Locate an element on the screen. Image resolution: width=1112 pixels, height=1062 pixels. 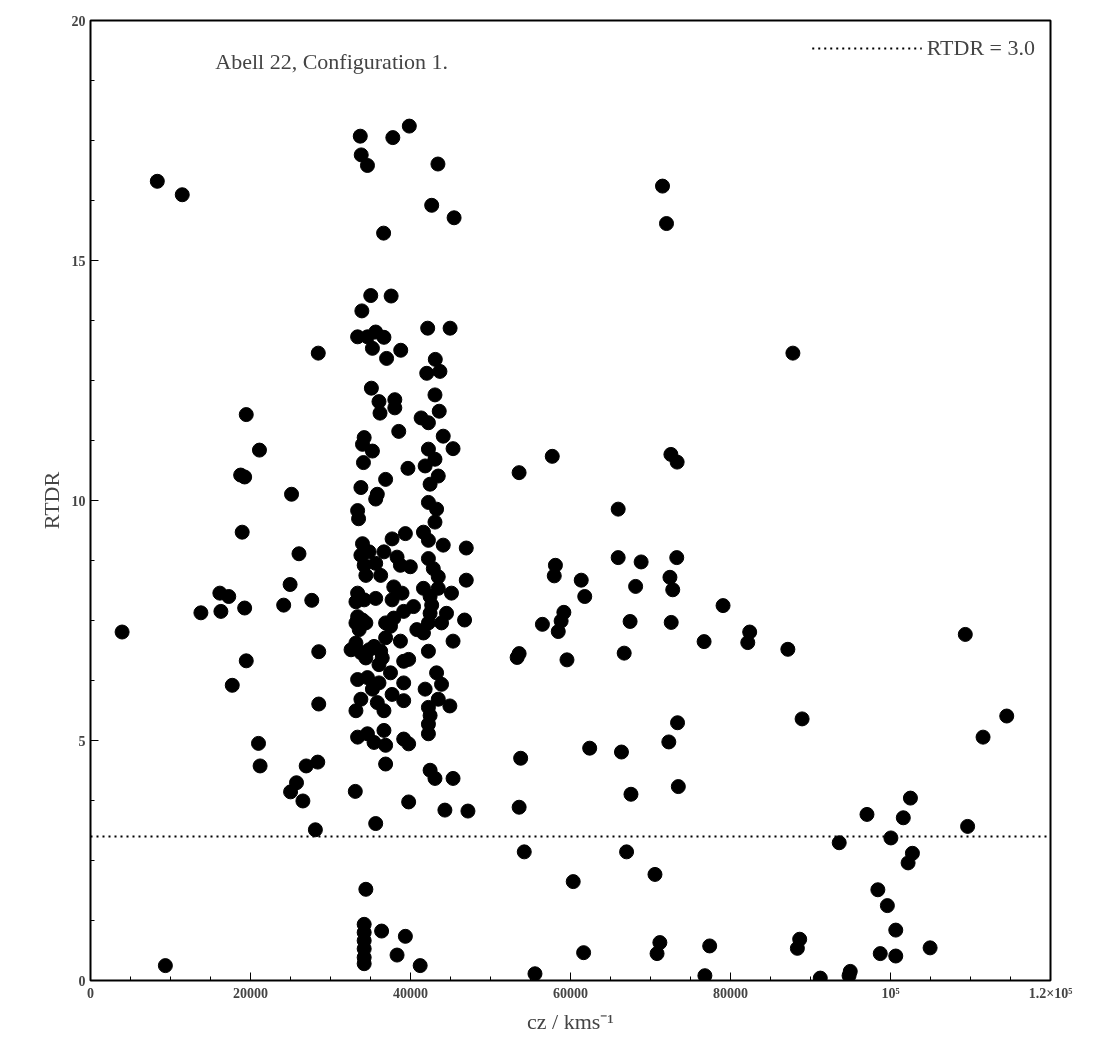
legend-label: RTDR = 3.0 is located at coordinates (980, 48).